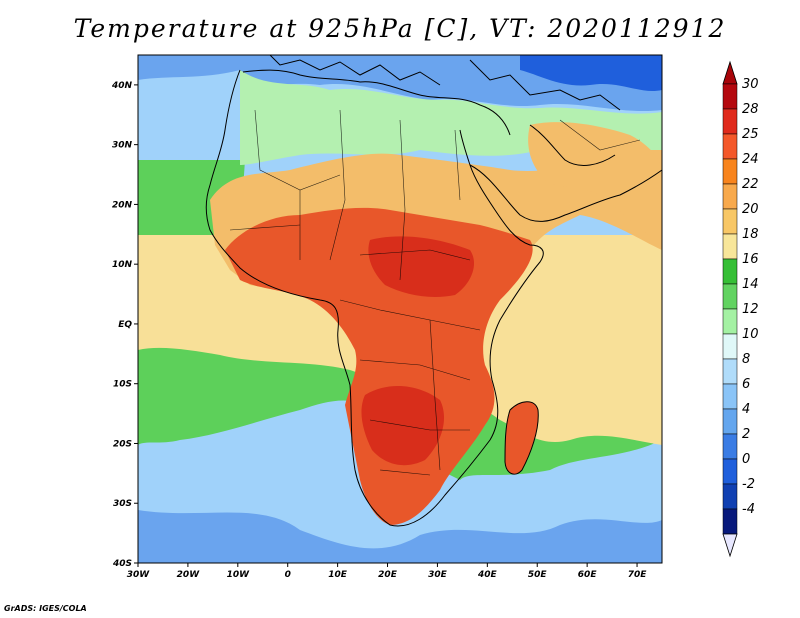  I want to click on latitude-tick-label: 10N, so click(122, 265).